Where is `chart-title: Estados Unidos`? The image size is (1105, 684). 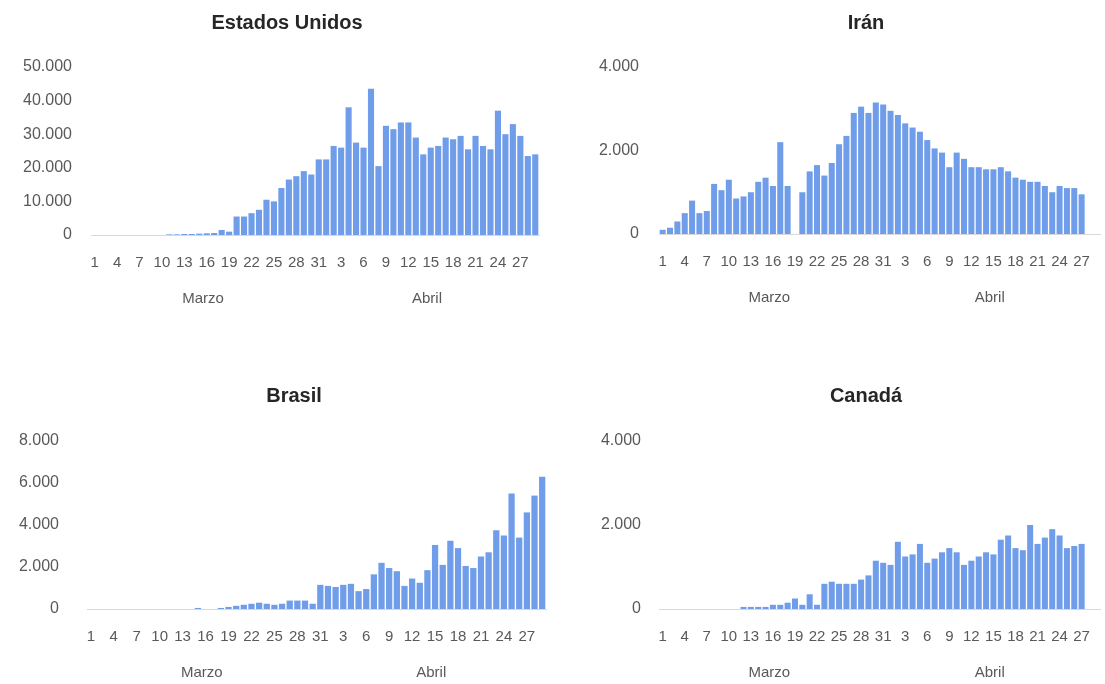 chart-title: Estados Unidos is located at coordinates (287, 22).